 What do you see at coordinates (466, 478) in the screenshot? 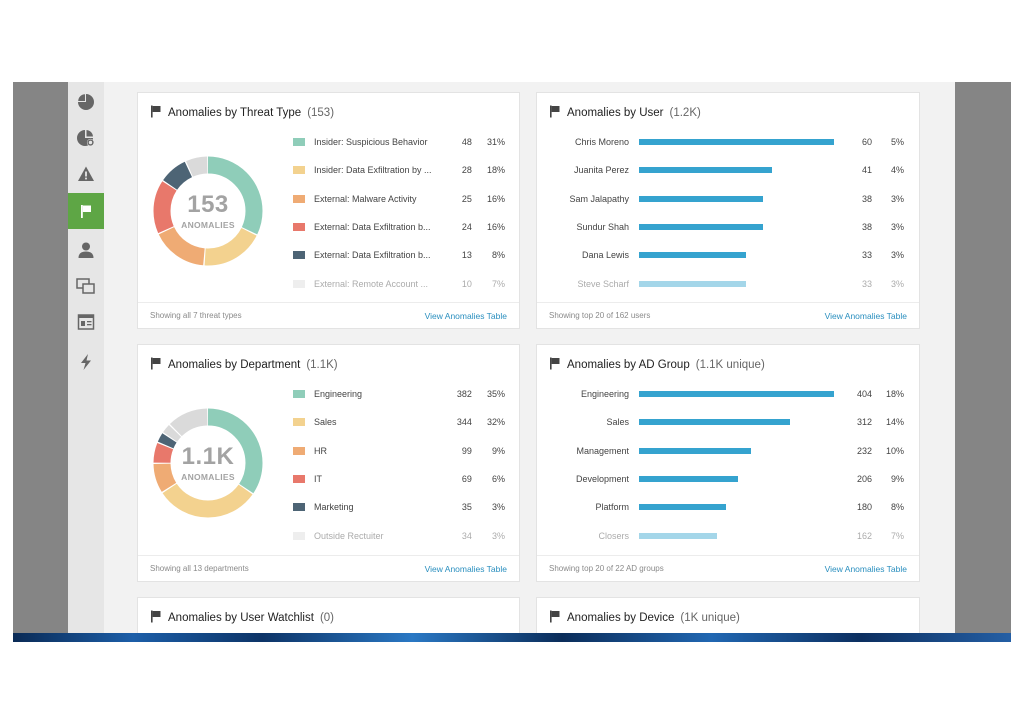
I see `legend-count: 69` at bounding box center [466, 478].